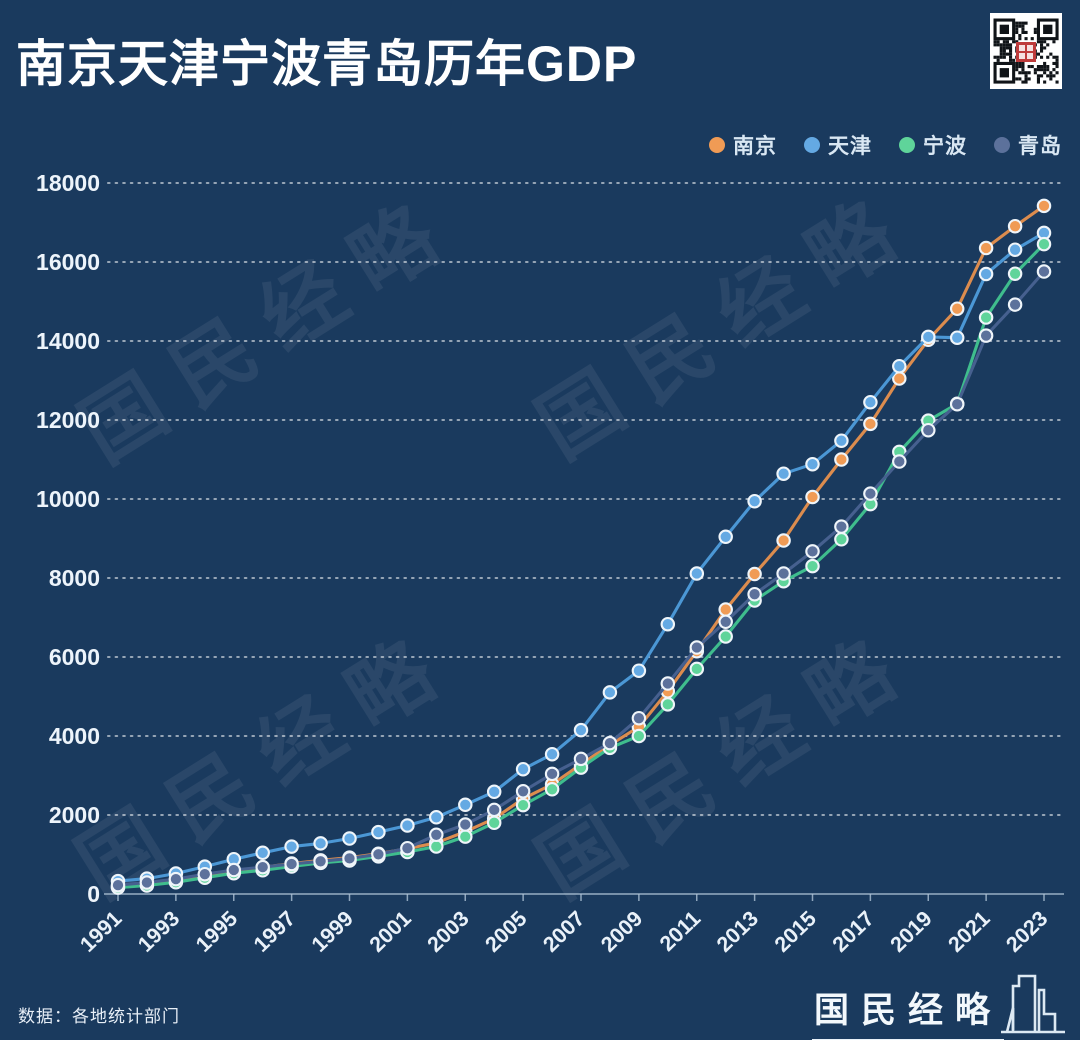 The image size is (1080, 1040). Describe the element at coordinates (327, 64) in the screenshot. I see `page-title: 南京天津宁波青岛历年GDP` at that location.